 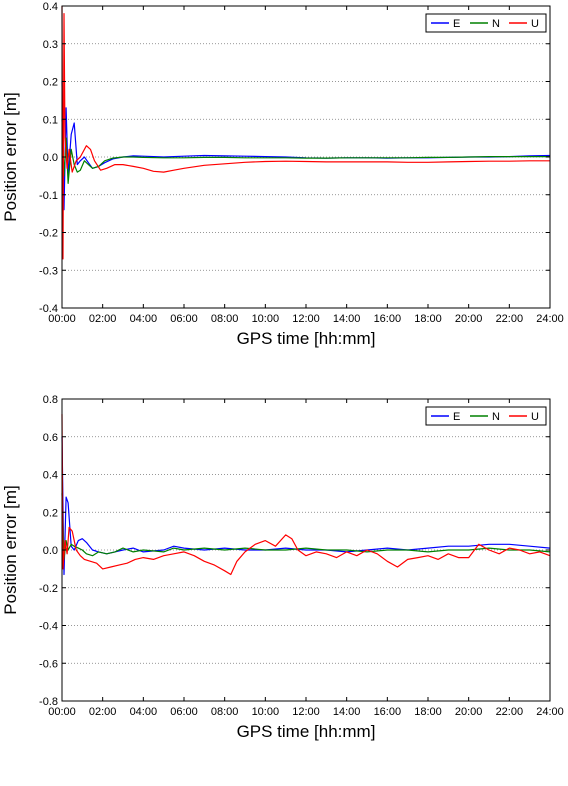 I want to click on y-tick-label: 0.8, so click(x=50, y=400).